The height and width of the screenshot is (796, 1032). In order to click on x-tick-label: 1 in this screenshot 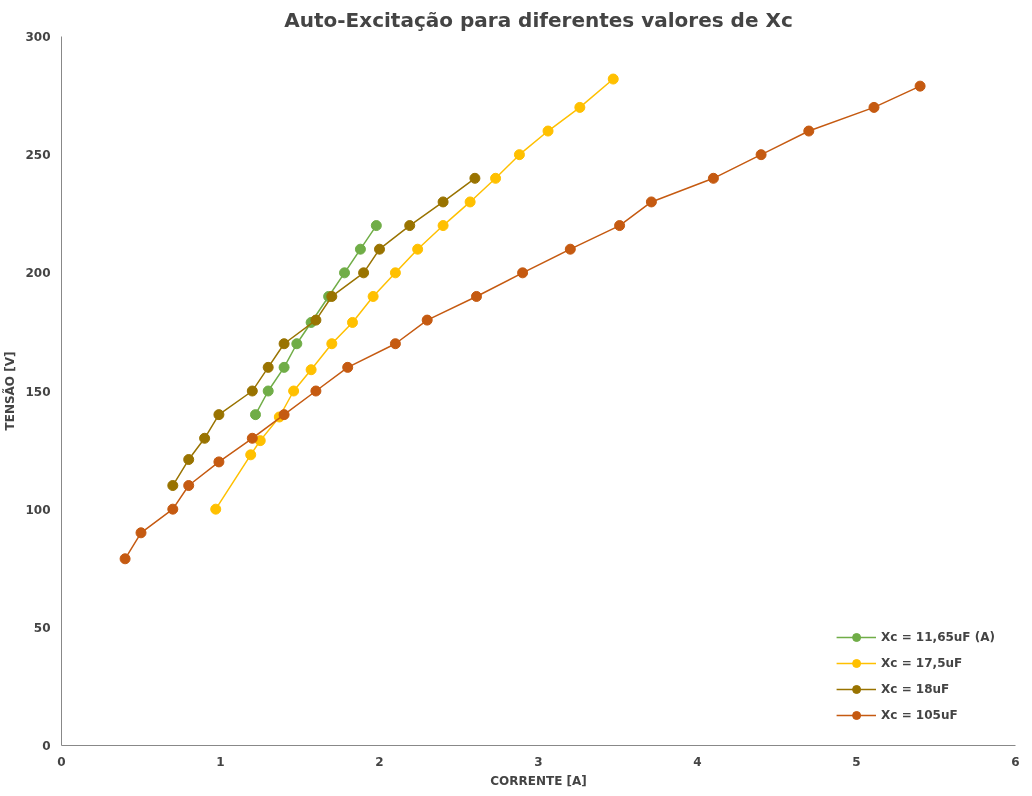, I will do `click(220, 761)`.